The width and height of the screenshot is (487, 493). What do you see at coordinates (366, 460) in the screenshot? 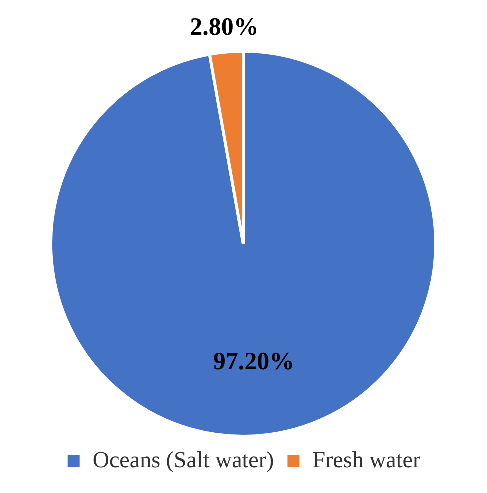
I see `legend-label: Fresh water` at bounding box center [366, 460].